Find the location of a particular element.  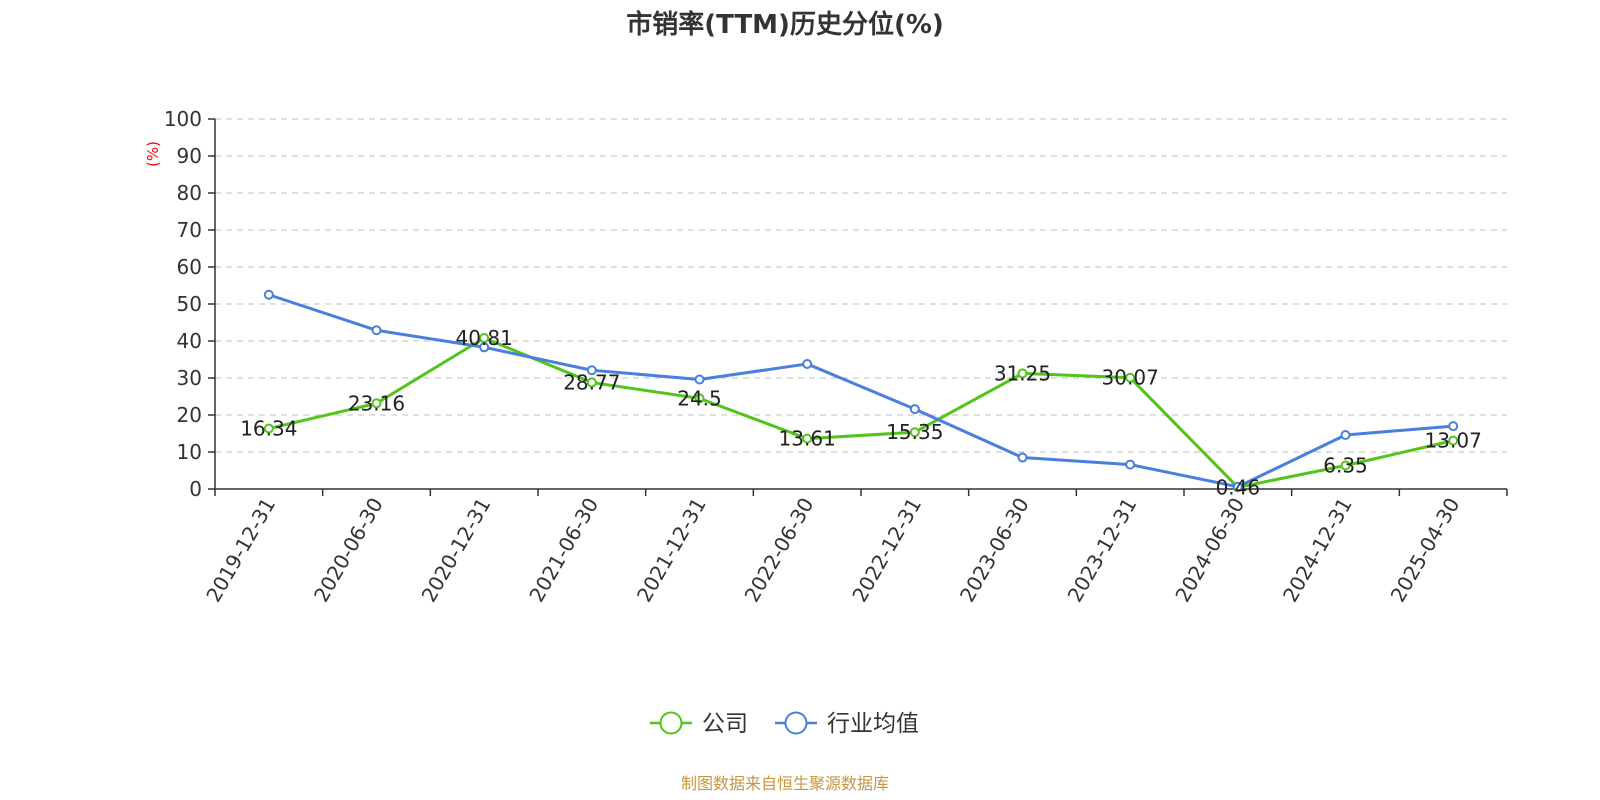

y-tick-label: 50 is located at coordinates (189, 304).